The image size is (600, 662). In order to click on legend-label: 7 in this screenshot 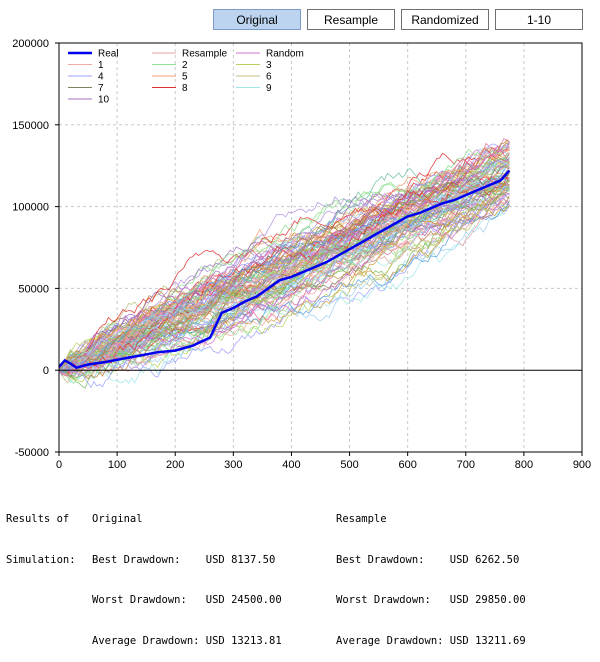, I will do `click(101, 88)`.